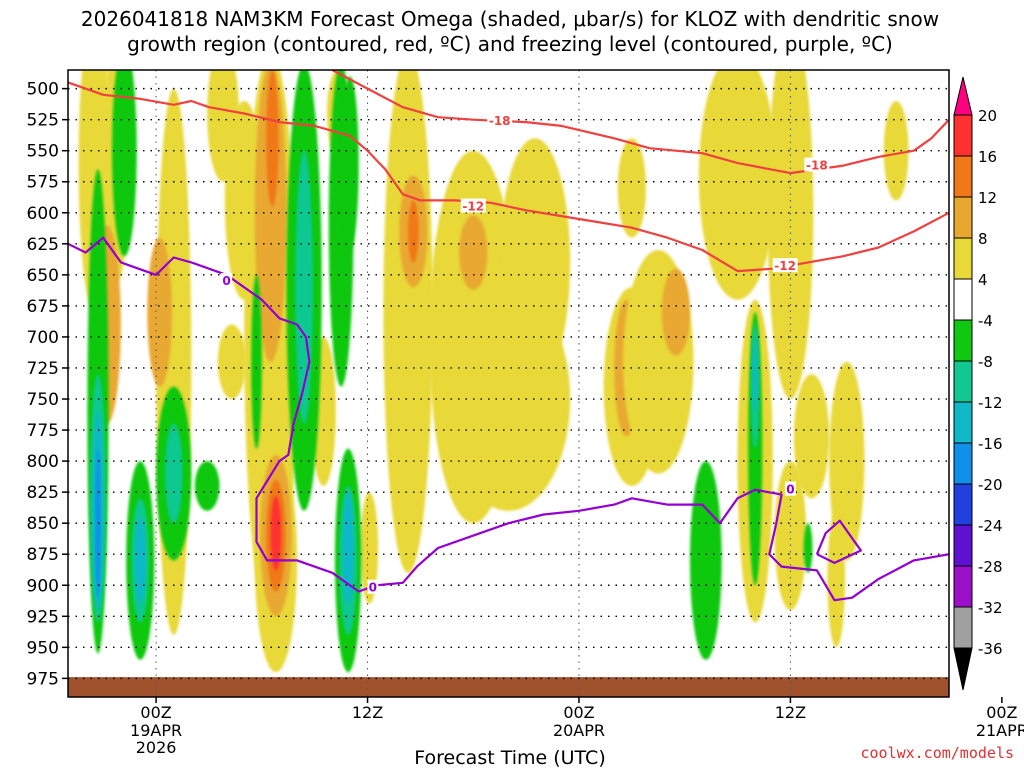 This screenshot has height=768, width=1024. Describe the element at coordinates (983, 280) in the screenshot. I see `colorbar-label: 4` at that location.